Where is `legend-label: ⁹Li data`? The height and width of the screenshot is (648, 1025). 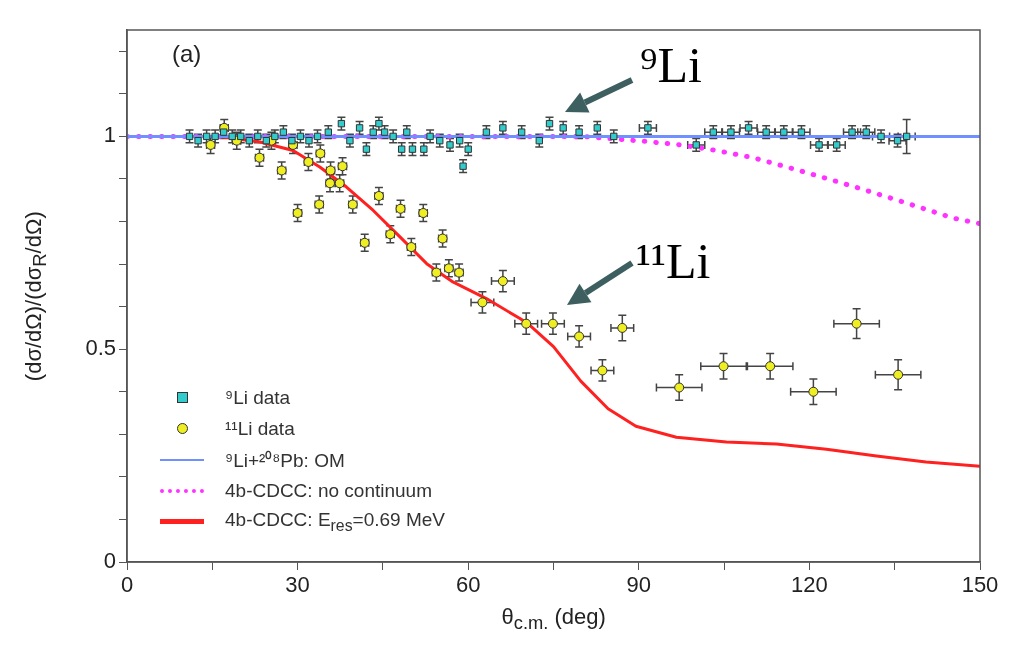 legend-label: ⁹Li data is located at coordinates (258, 397).